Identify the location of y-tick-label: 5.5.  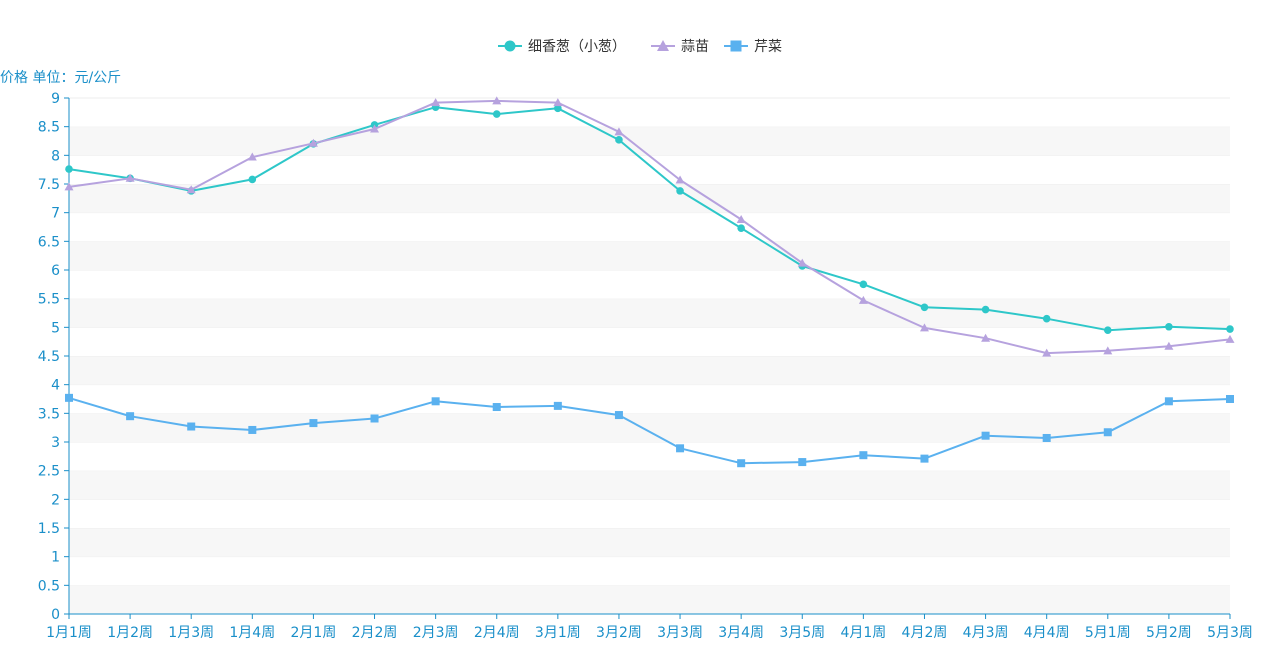
(49, 300).